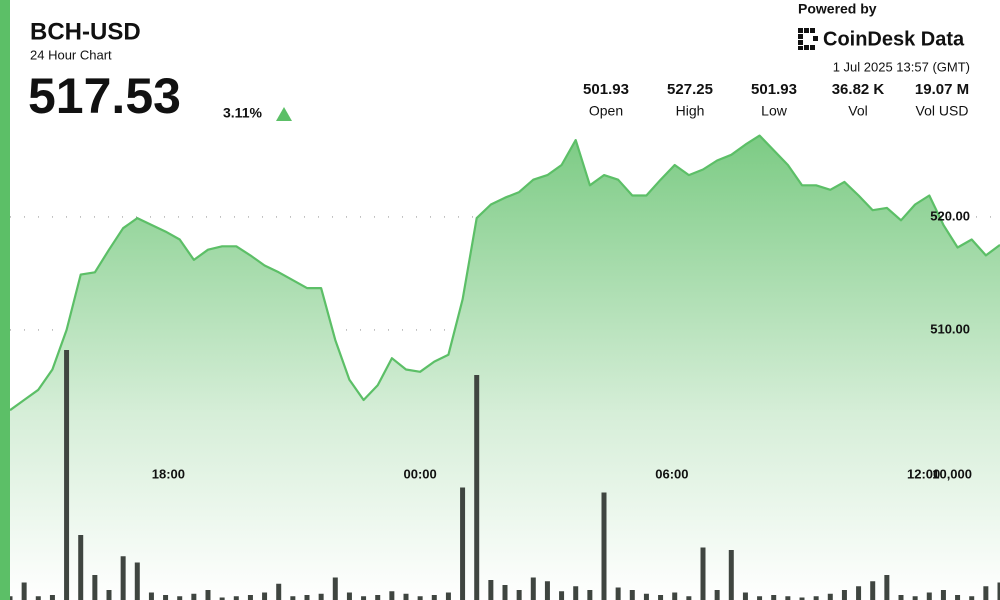  What do you see at coordinates (774, 111) in the screenshot?
I see `stat-label: Low` at bounding box center [774, 111].